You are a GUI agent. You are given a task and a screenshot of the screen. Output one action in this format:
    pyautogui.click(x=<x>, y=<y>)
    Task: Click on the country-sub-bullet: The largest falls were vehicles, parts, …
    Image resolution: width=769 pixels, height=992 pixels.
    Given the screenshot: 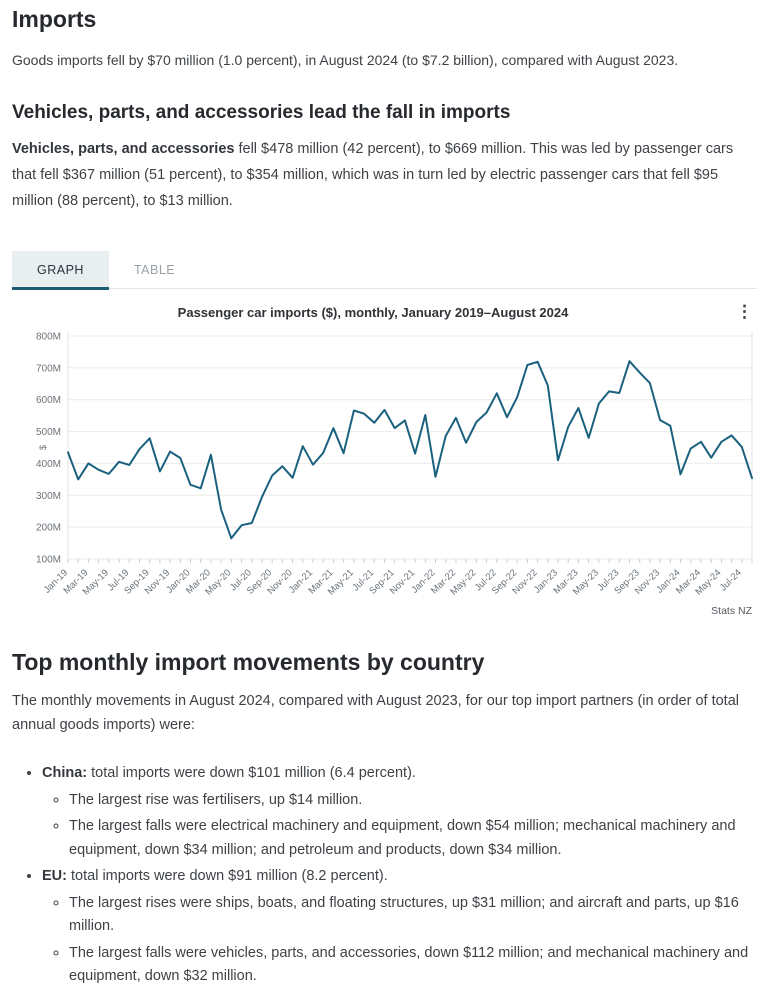 What is the action you would take?
    pyautogui.click(x=413, y=965)
    